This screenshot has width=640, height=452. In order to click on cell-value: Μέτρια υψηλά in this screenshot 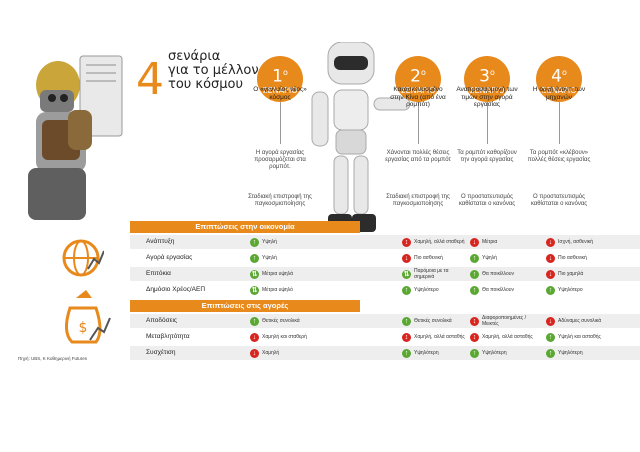, I will do `click(277, 274)`.